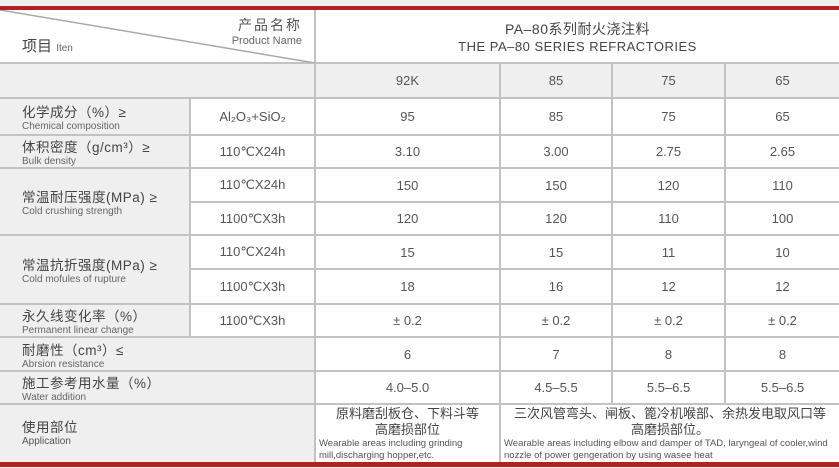  Describe the element at coordinates (95, 320) in the screenshot. I see `row-label: 永久线变化率（%） Permanent linear change` at that location.